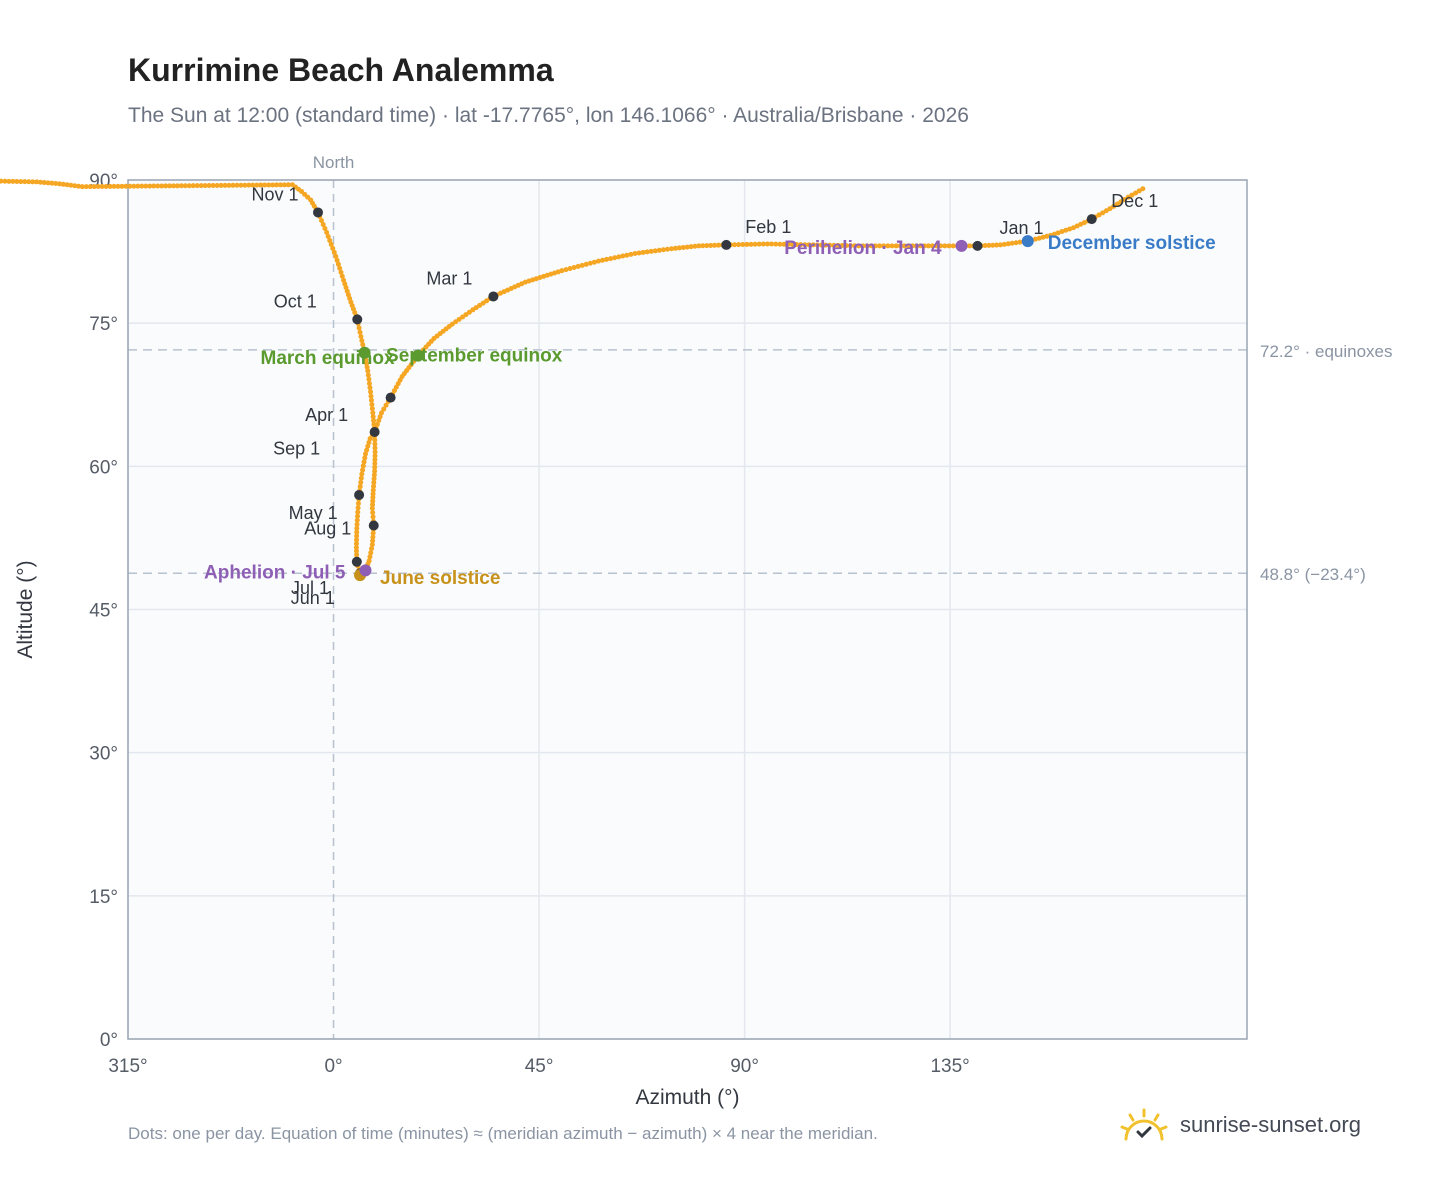 This screenshot has height=1188, width=1448. Describe the element at coordinates (440, 578) in the screenshot. I see `event-label: June solstice` at that location.